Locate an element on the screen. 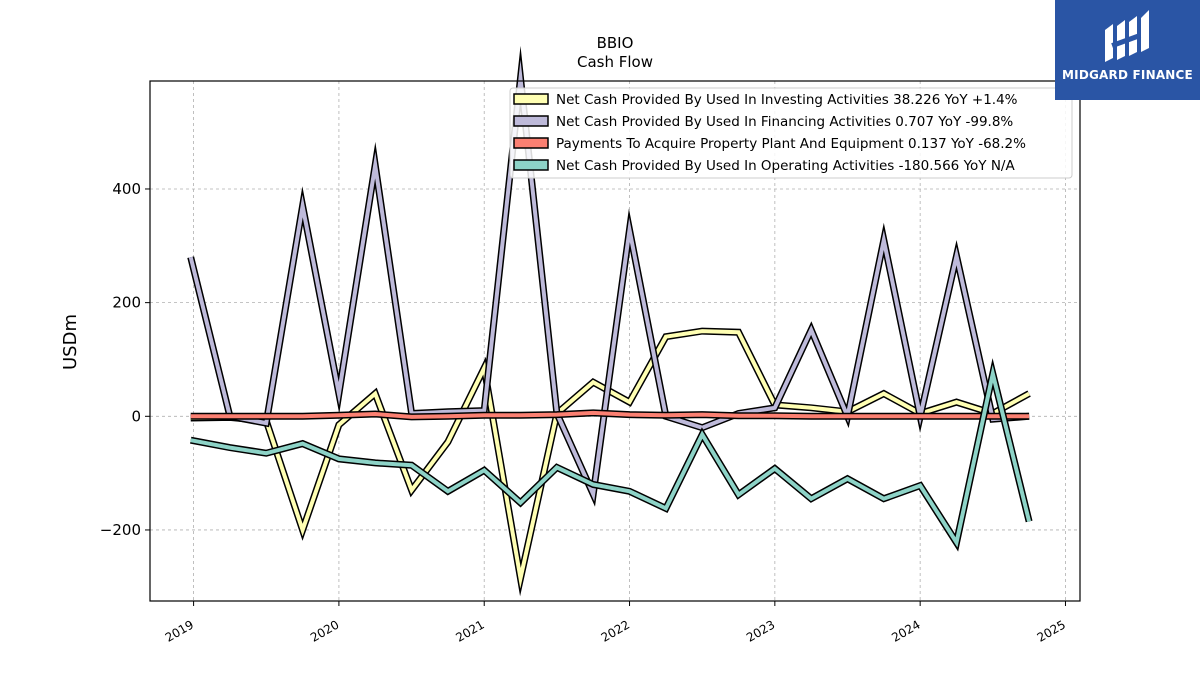 This screenshot has height=675, width=1200. chart-title: BBIO is located at coordinates (615, 43).